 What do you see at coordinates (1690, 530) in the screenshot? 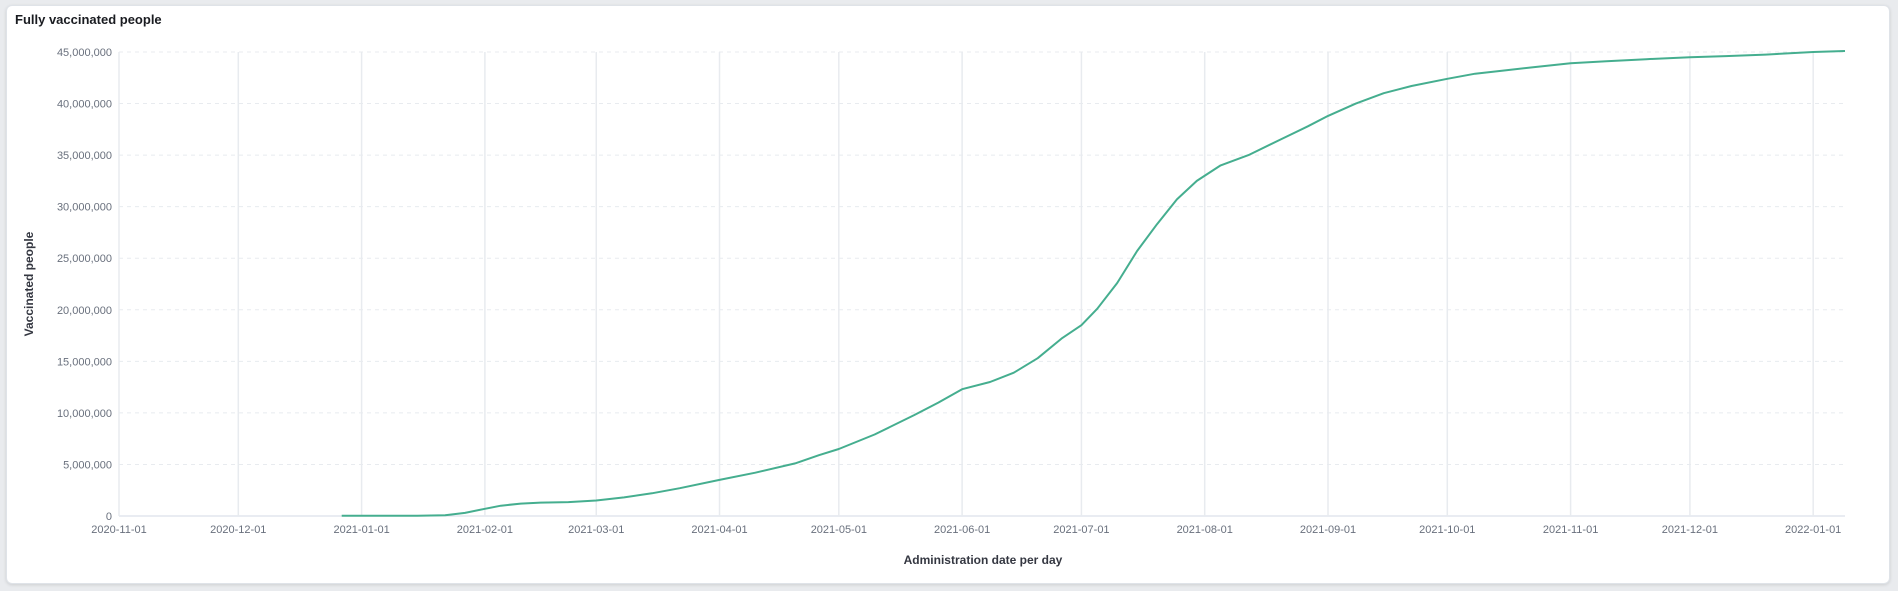
I see `x-tick-label: 2021-12-01` at bounding box center [1690, 530].